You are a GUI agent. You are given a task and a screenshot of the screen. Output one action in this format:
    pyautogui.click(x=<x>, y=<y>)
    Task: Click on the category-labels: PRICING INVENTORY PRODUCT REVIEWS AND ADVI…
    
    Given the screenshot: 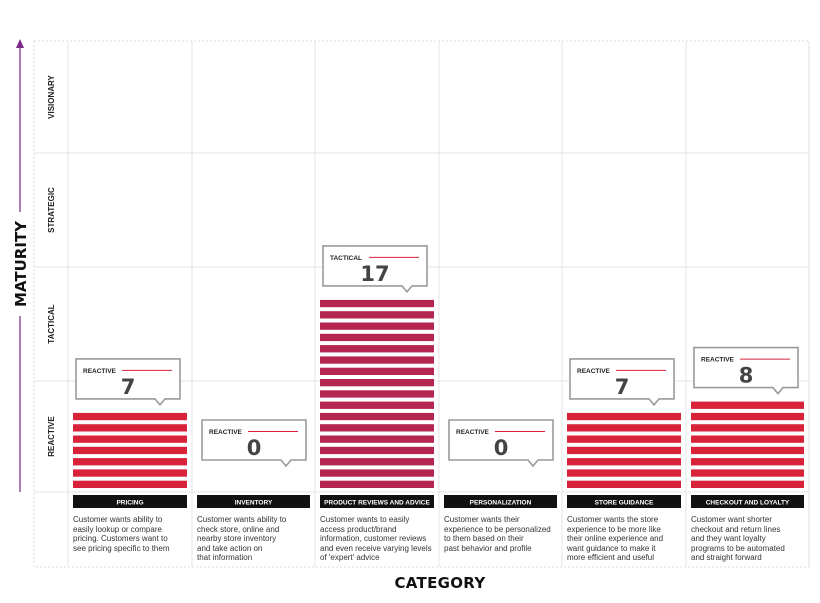 What is the action you would take?
    pyautogui.click(x=438, y=501)
    